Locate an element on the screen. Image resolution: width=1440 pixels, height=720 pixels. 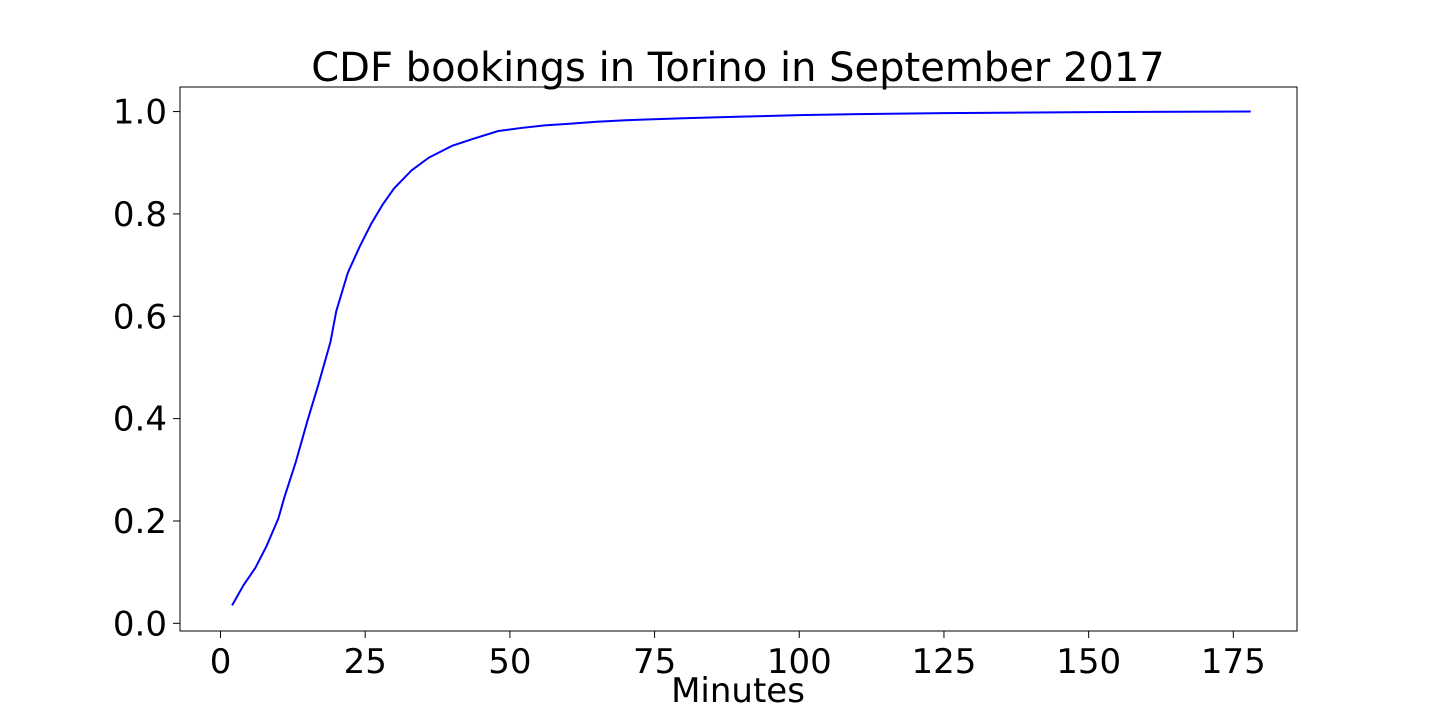
y-tick-label: 0.0 is located at coordinates (140, 624).